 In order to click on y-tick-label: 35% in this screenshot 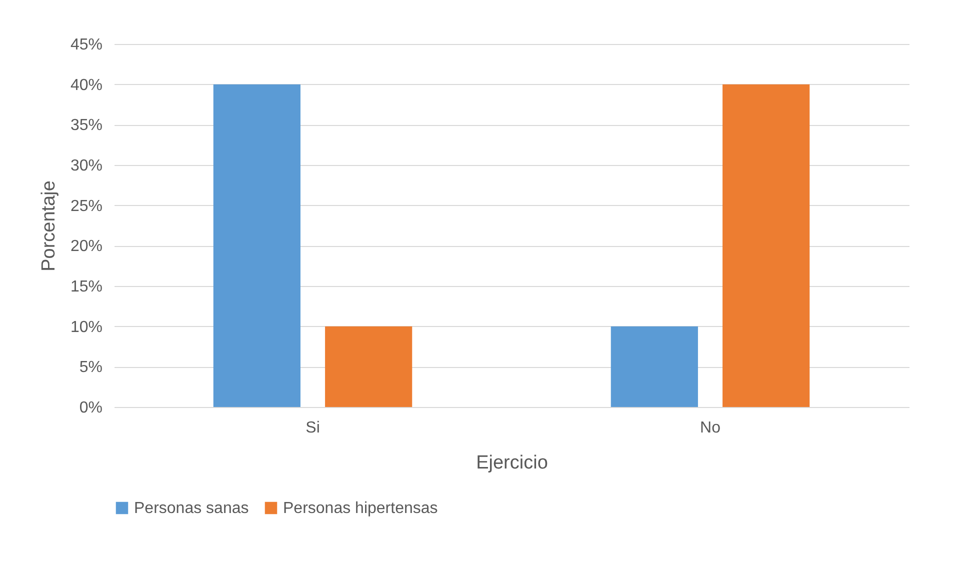, I will do `click(86, 125)`.